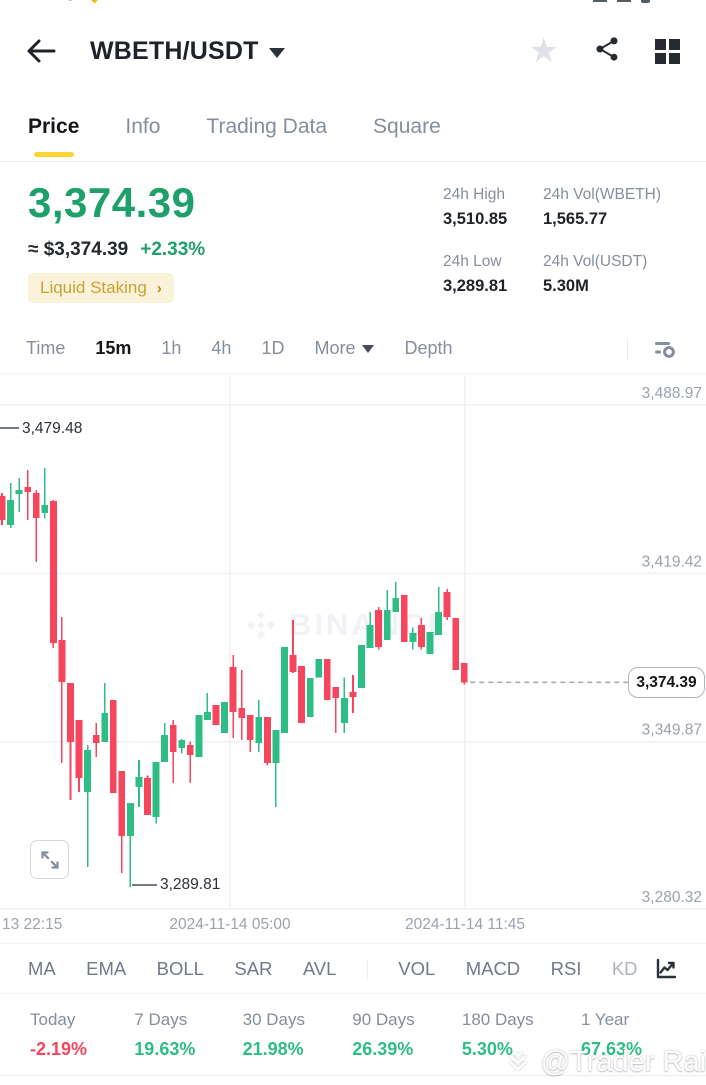  What do you see at coordinates (9, 428) in the screenshot?
I see `high-annotation-line` at bounding box center [9, 428].